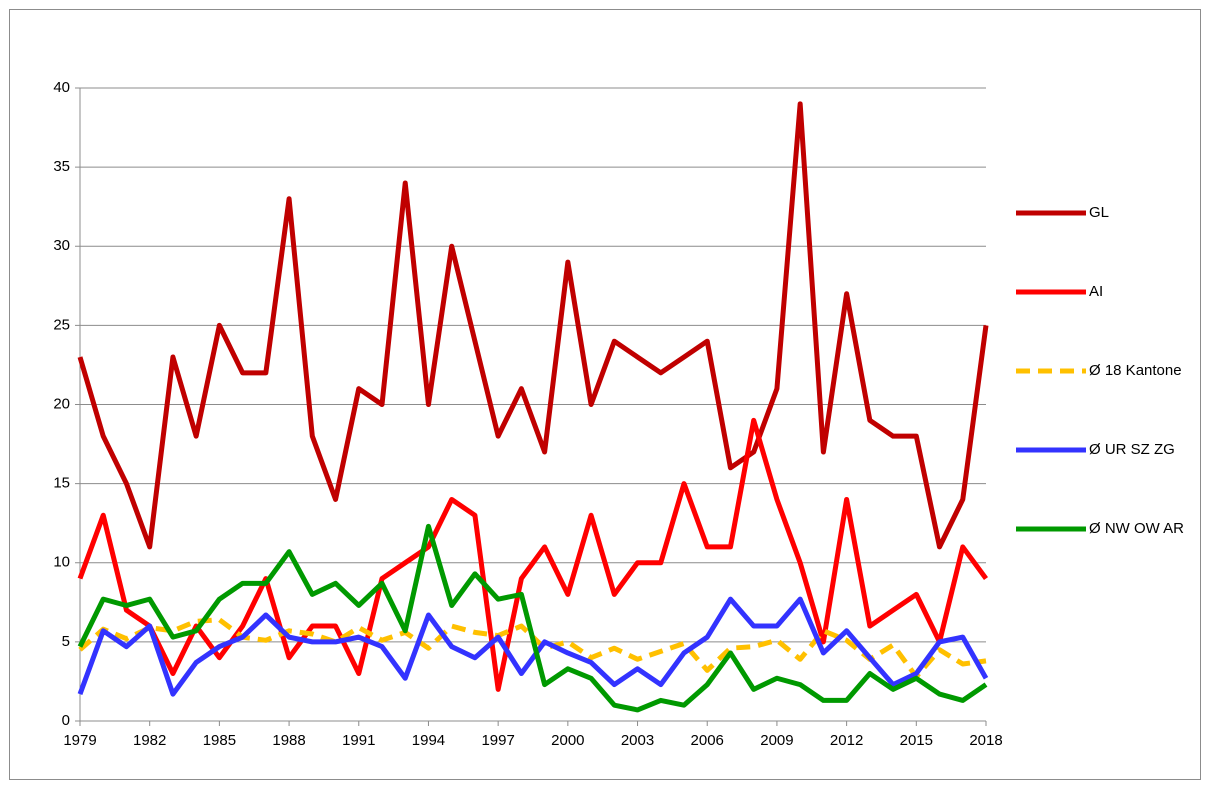 This screenshot has width=1212, height=792. What do you see at coordinates (61, 245) in the screenshot?
I see `y-tick-label: 30` at bounding box center [61, 245].